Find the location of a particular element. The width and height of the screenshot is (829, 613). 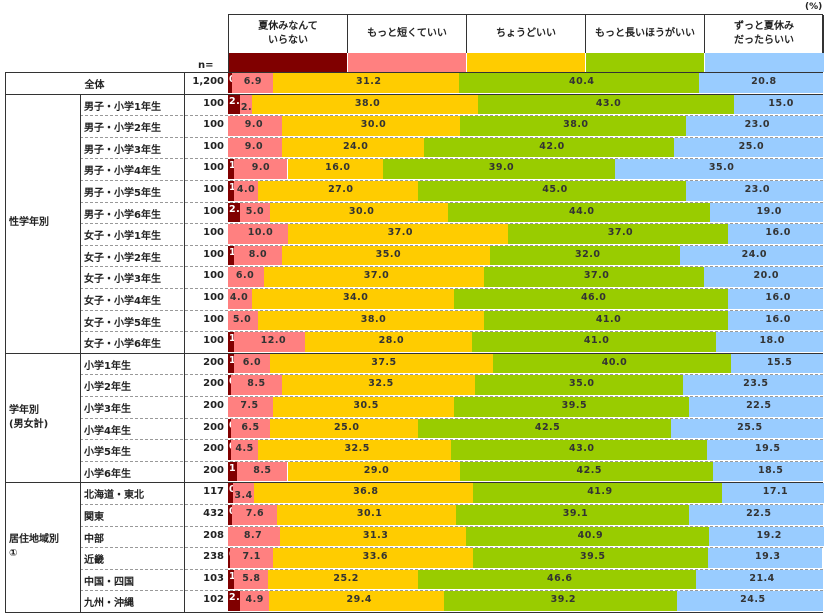

data-label: 30.0 is located at coordinates (373, 125).